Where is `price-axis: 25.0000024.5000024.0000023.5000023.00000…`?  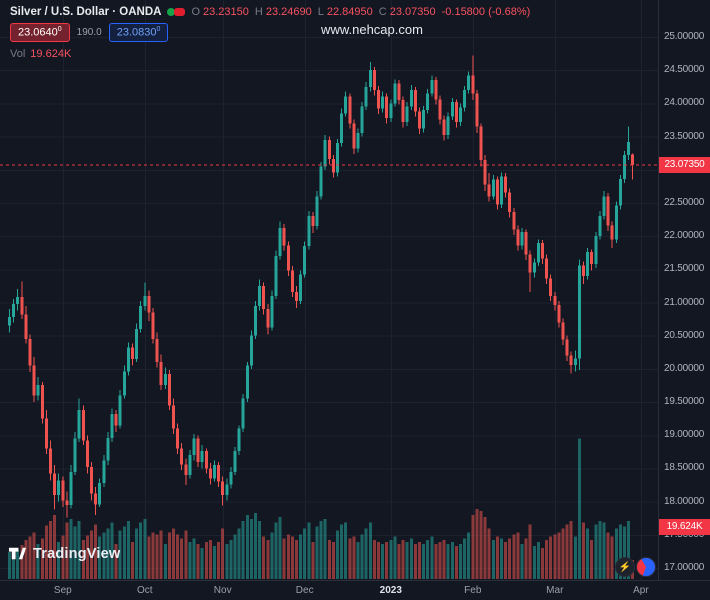
price-axis: 25.0000024.5000024.0000023.5000023.00000… is located at coordinates (684, 290).